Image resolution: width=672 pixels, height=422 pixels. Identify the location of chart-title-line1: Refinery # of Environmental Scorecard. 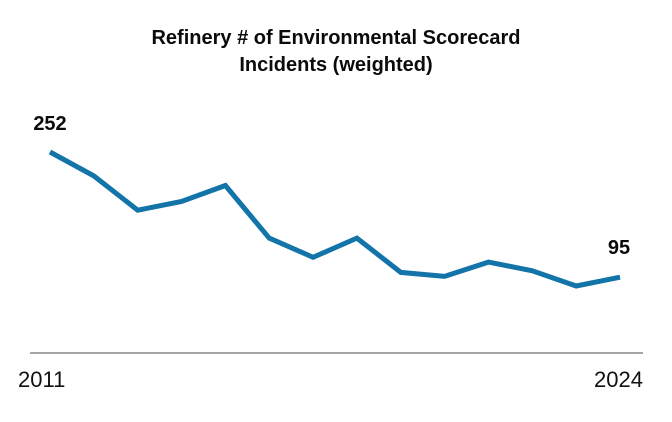
(336, 38).